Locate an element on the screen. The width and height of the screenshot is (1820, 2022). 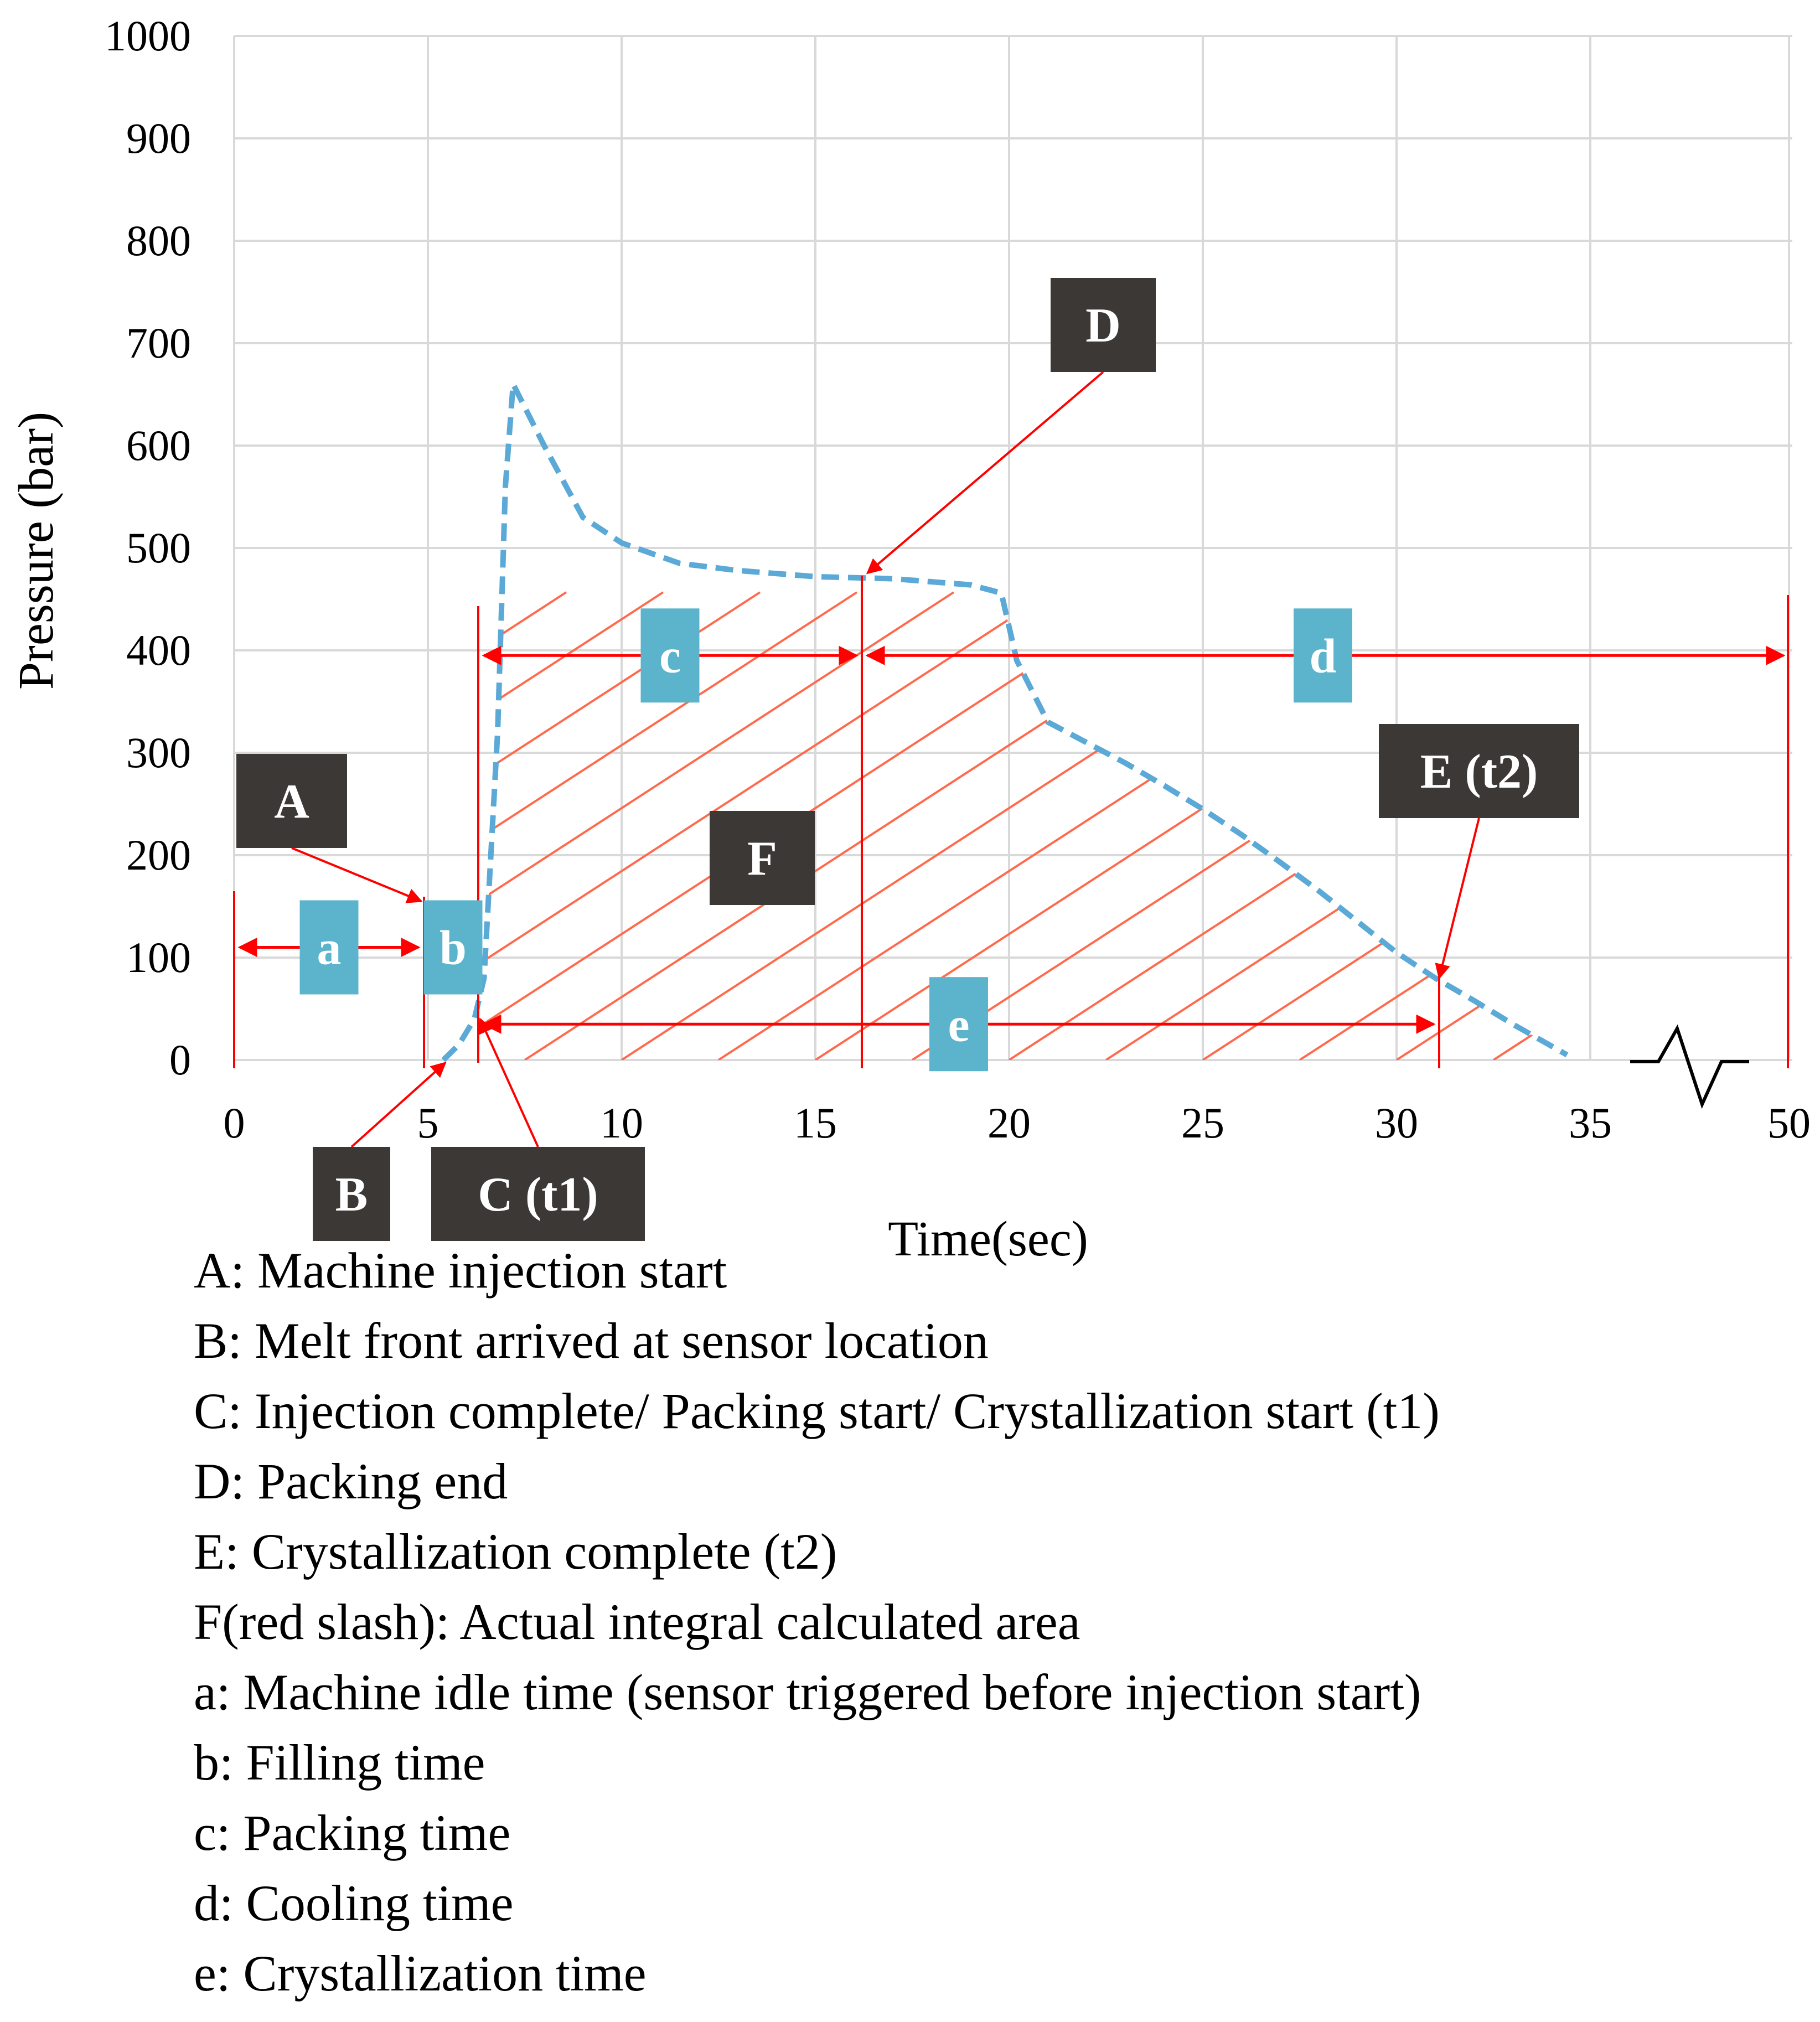
x-tick-label: 0 is located at coordinates (235, 1123).